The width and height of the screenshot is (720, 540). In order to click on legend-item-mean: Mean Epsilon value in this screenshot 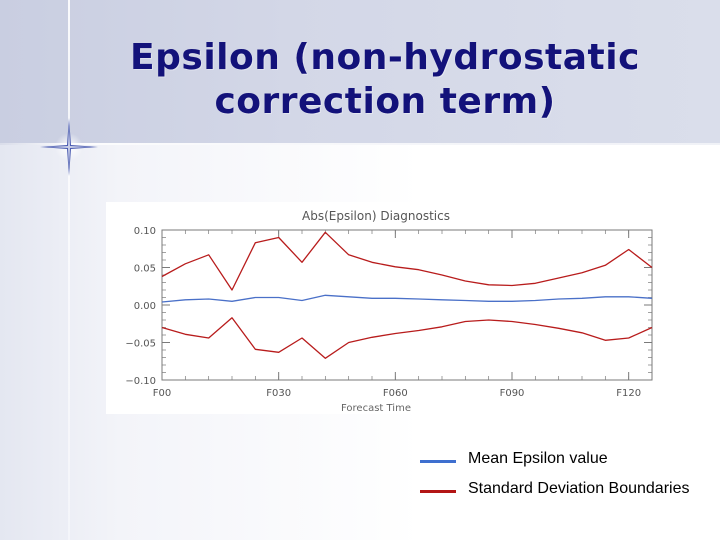, I will do `click(570, 463)`.